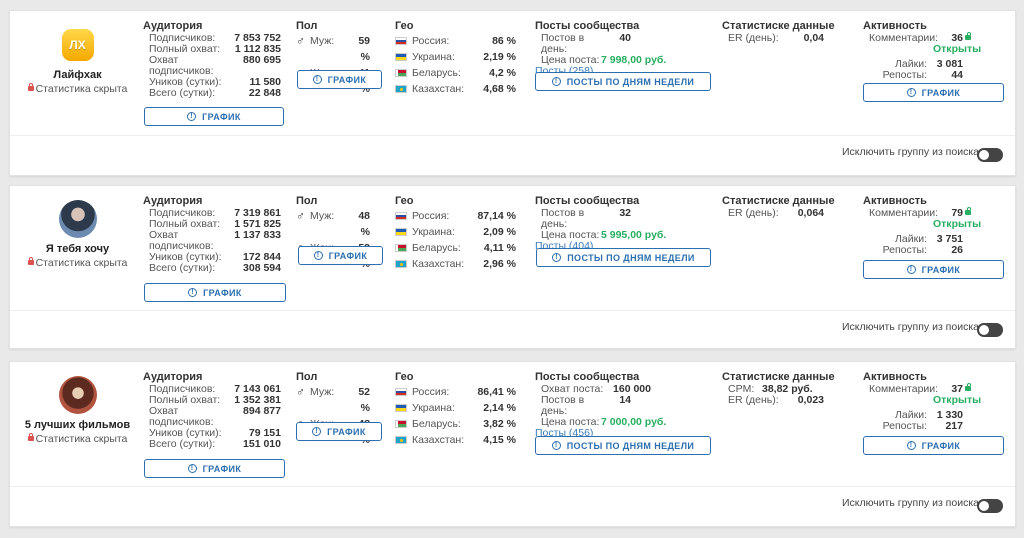  What do you see at coordinates (262, 257) in the screenshot?
I see `uniques-value: 172 844` at bounding box center [262, 257].